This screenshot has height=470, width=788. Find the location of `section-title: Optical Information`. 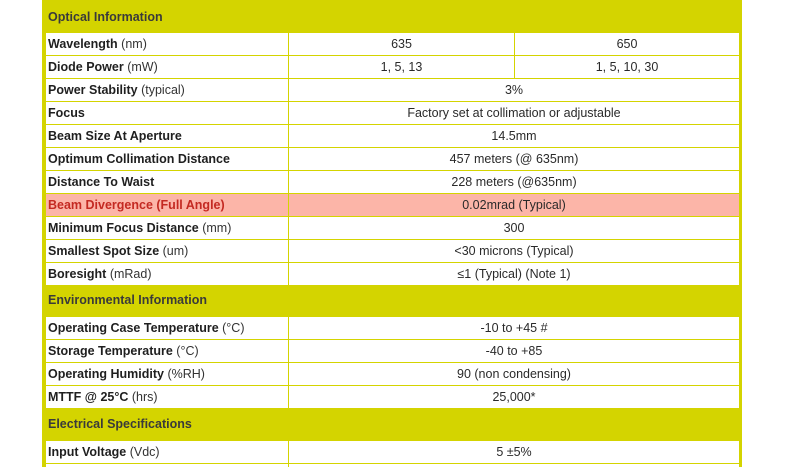

section-title: Optical Information is located at coordinates (105, 17).